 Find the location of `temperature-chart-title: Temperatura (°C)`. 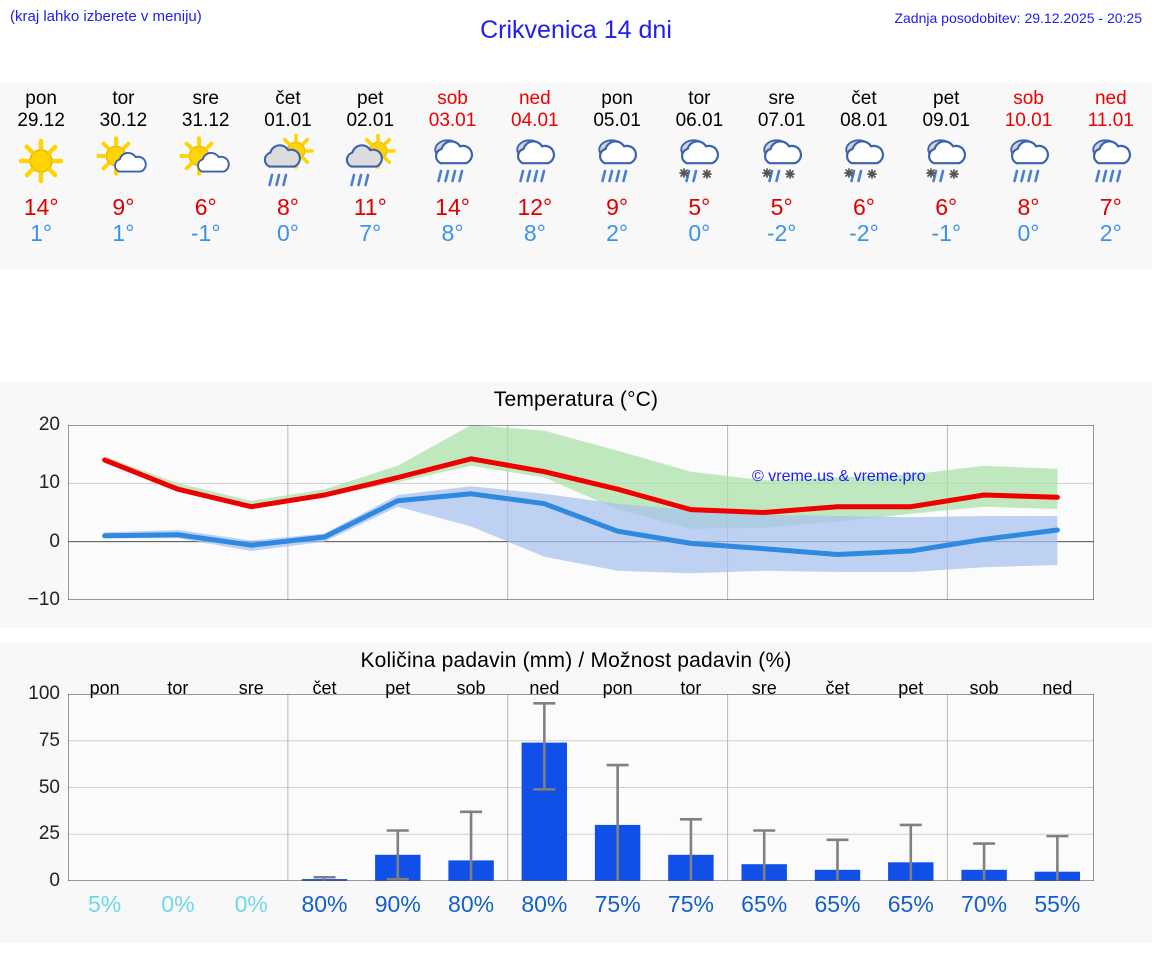

temperature-chart-title: Temperatura (°C) is located at coordinates (576, 399).